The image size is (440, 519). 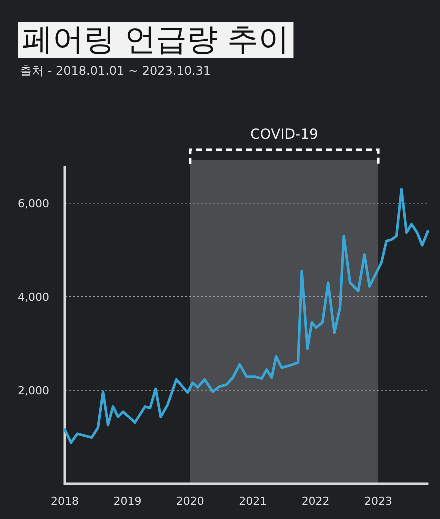 What do you see at coordinates (34, 297) in the screenshot?
I see `y-tick-label: 4,000` at bounding box center [34, 297].